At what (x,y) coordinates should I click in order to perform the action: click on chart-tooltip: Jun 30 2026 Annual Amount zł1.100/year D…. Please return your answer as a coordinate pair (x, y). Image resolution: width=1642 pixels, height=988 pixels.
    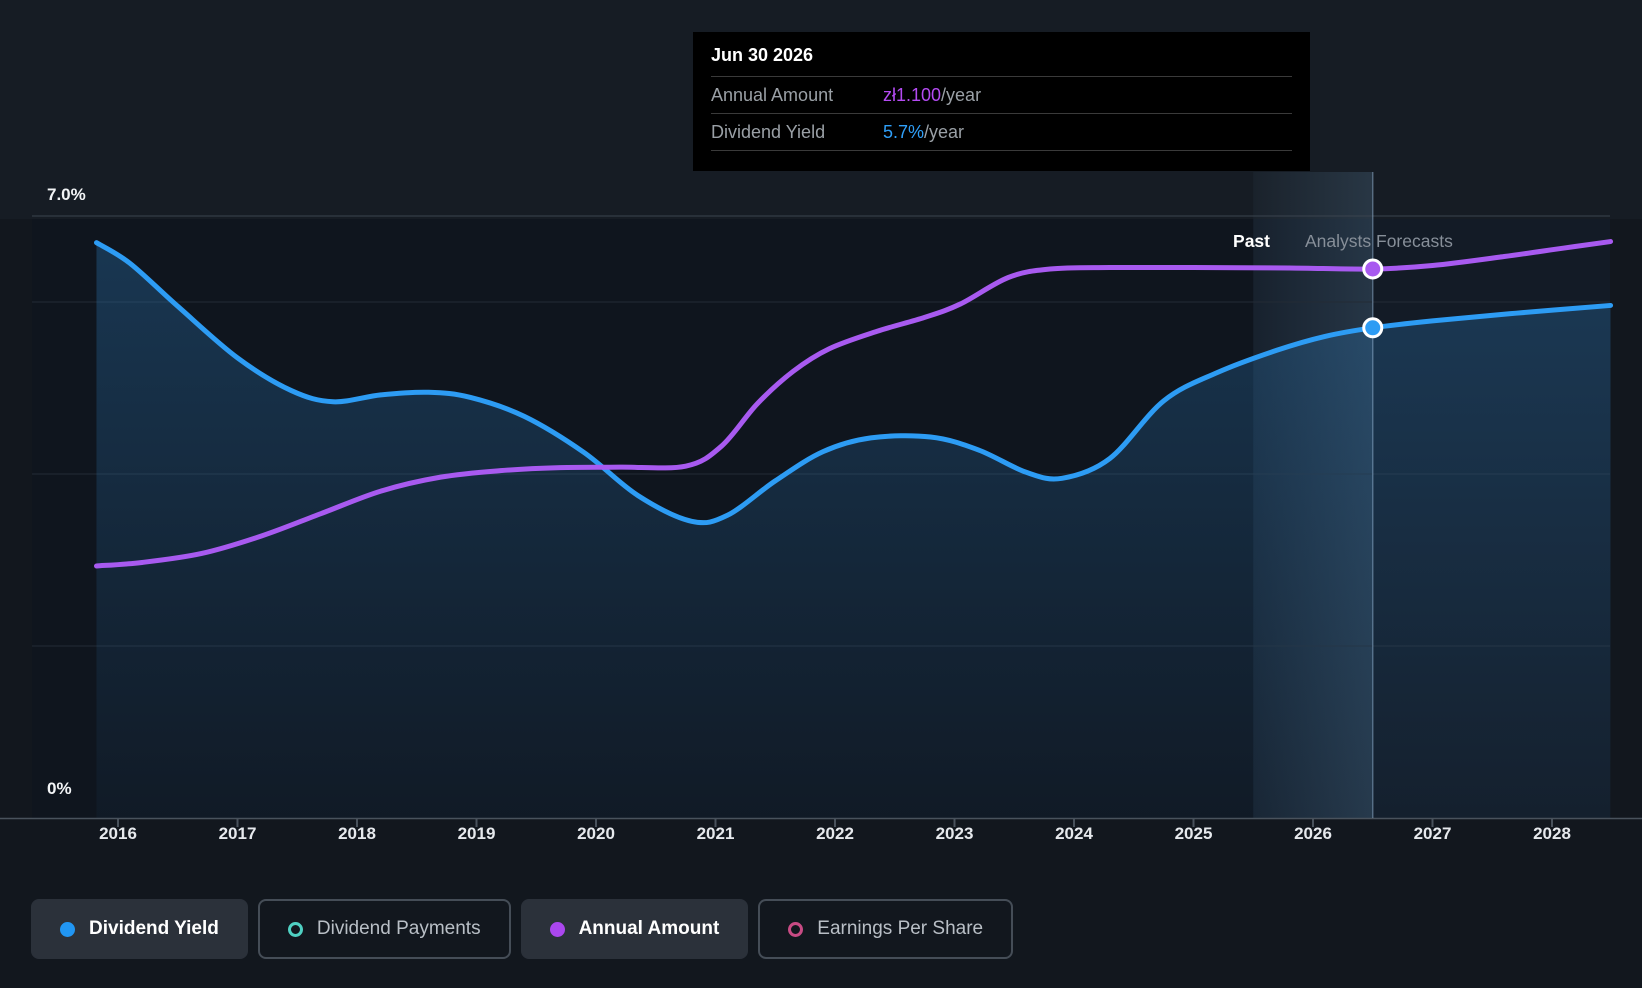
    Looking at the image, I should click on (1001, 101).